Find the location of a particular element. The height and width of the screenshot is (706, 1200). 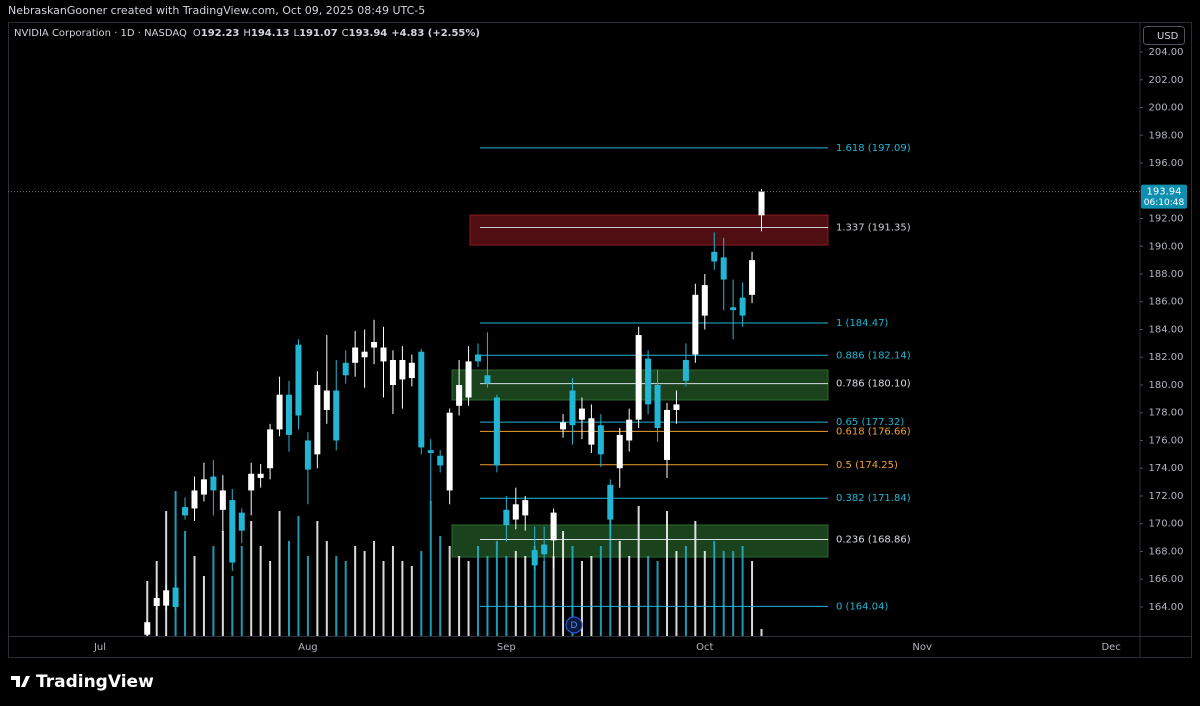

fib-label: 0 (164.04) is located at coordinates (862, 606).